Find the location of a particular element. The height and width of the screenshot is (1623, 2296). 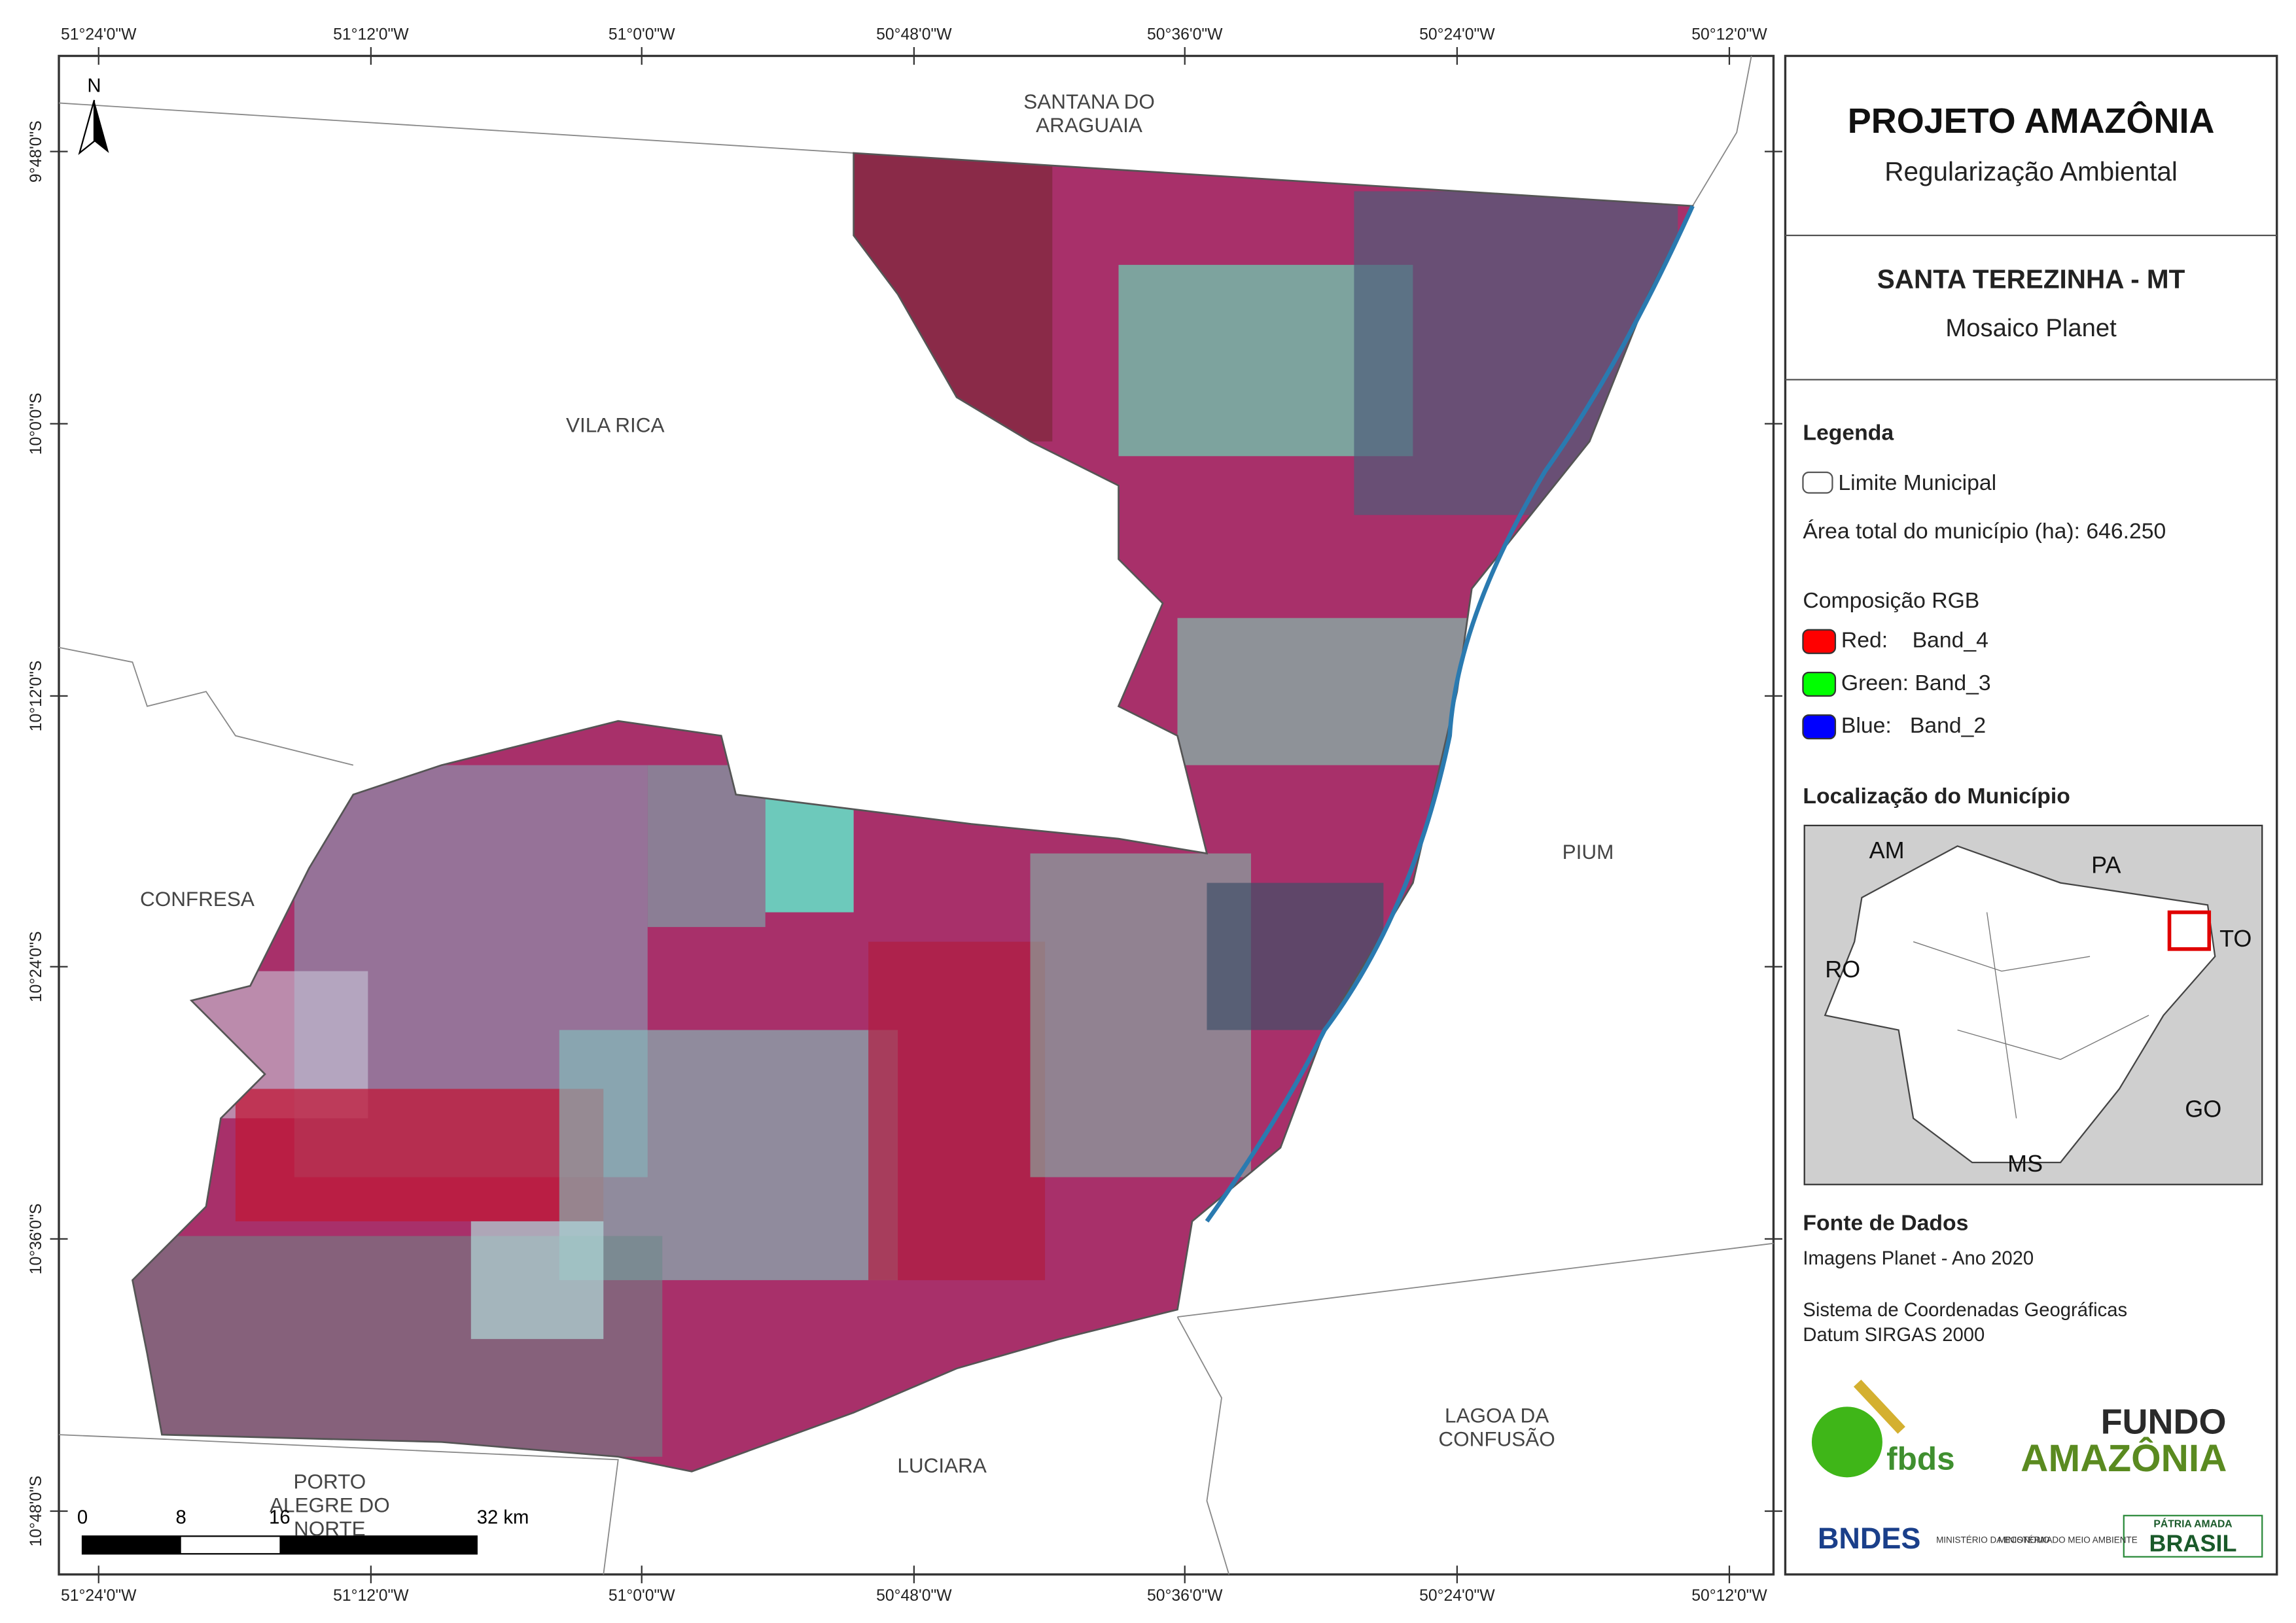

state-label: RO is located at coordinates (1842, 970).